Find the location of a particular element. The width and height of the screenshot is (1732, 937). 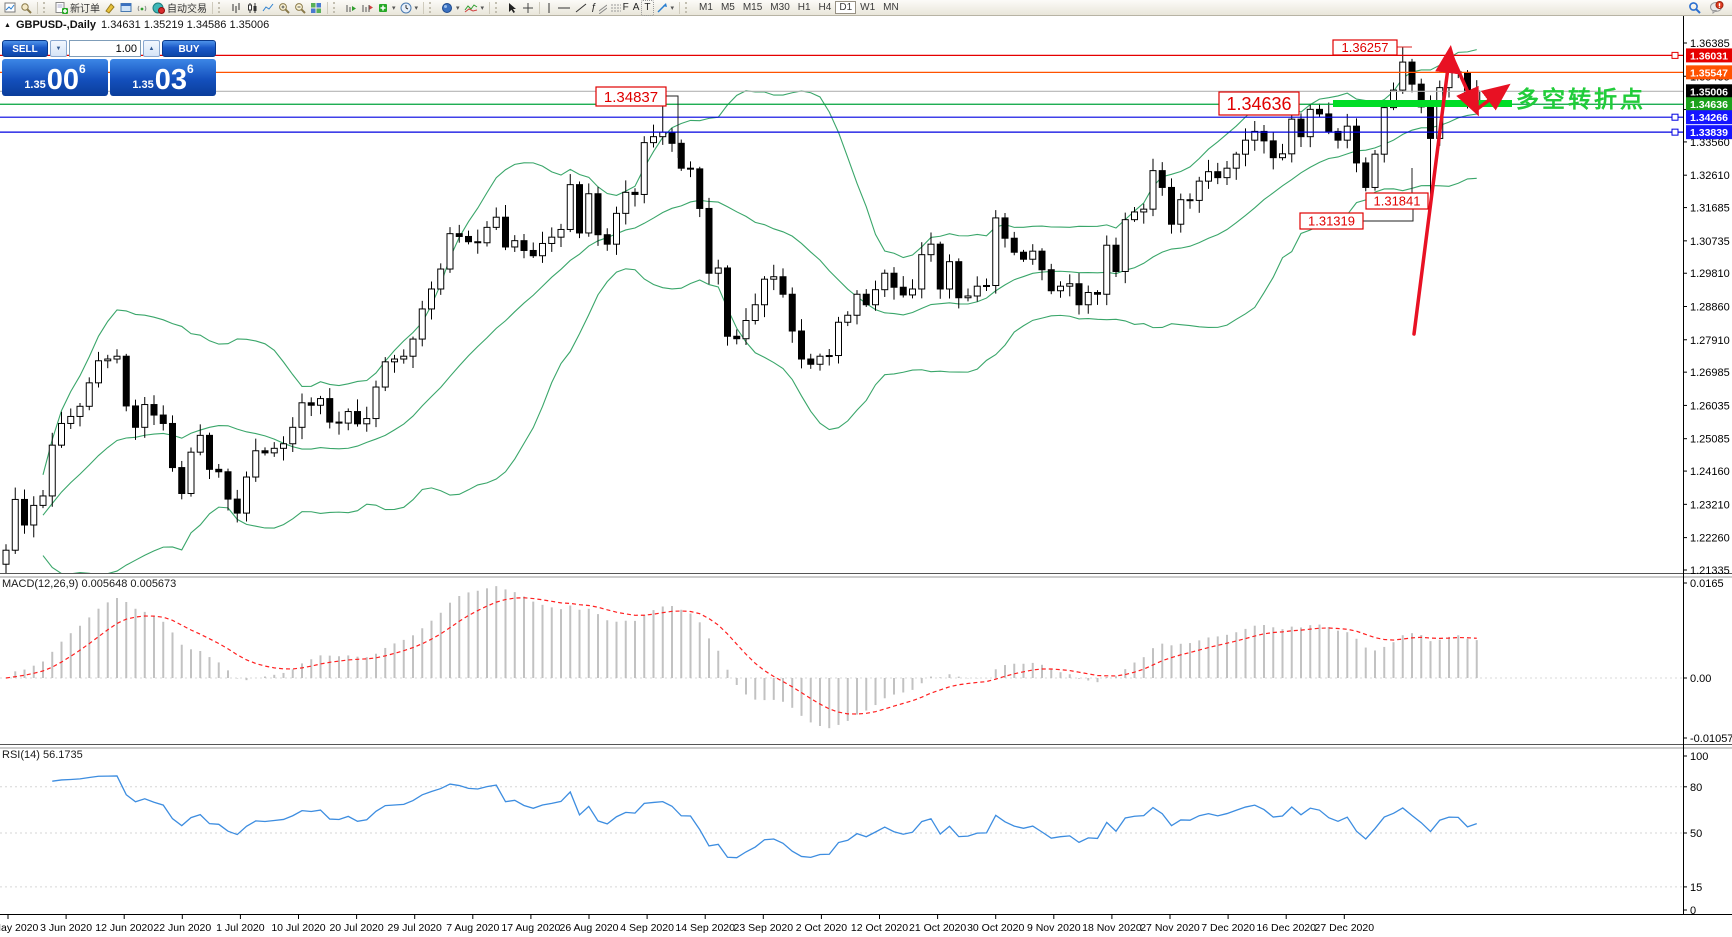

price-annotation-1.34636: 1.34636 is located at coordinates (1259, 103).